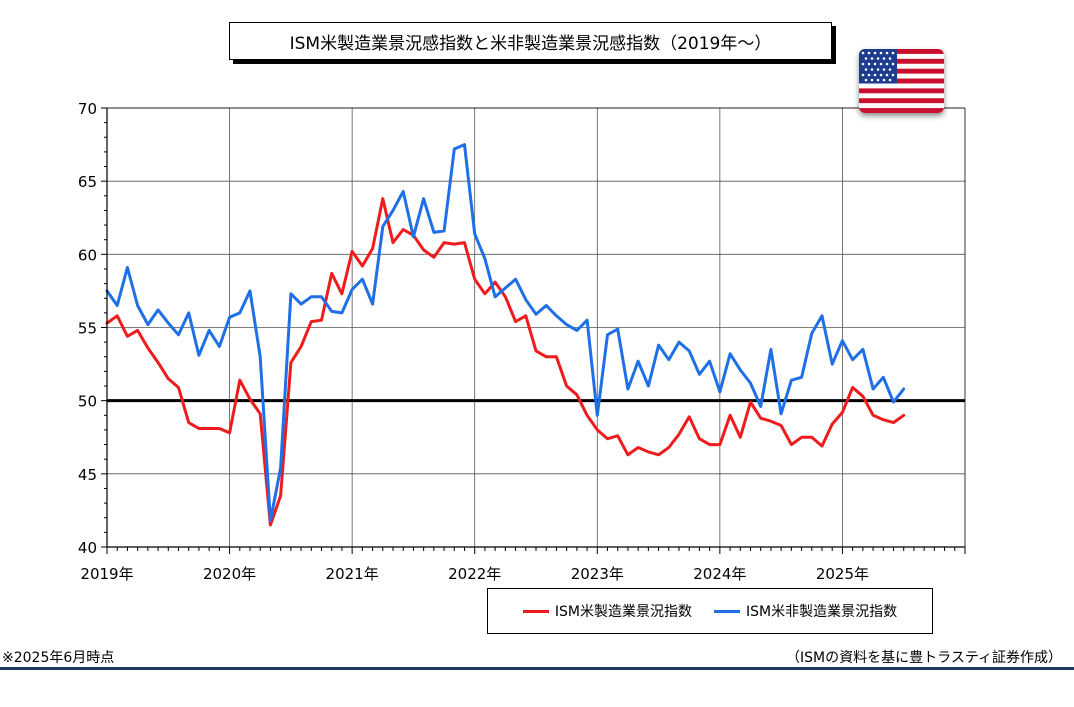  What do you see at coordinates (87, 182) in the screenshot?
I see `y-tick-label: 65` at bounding box center [87, 182].